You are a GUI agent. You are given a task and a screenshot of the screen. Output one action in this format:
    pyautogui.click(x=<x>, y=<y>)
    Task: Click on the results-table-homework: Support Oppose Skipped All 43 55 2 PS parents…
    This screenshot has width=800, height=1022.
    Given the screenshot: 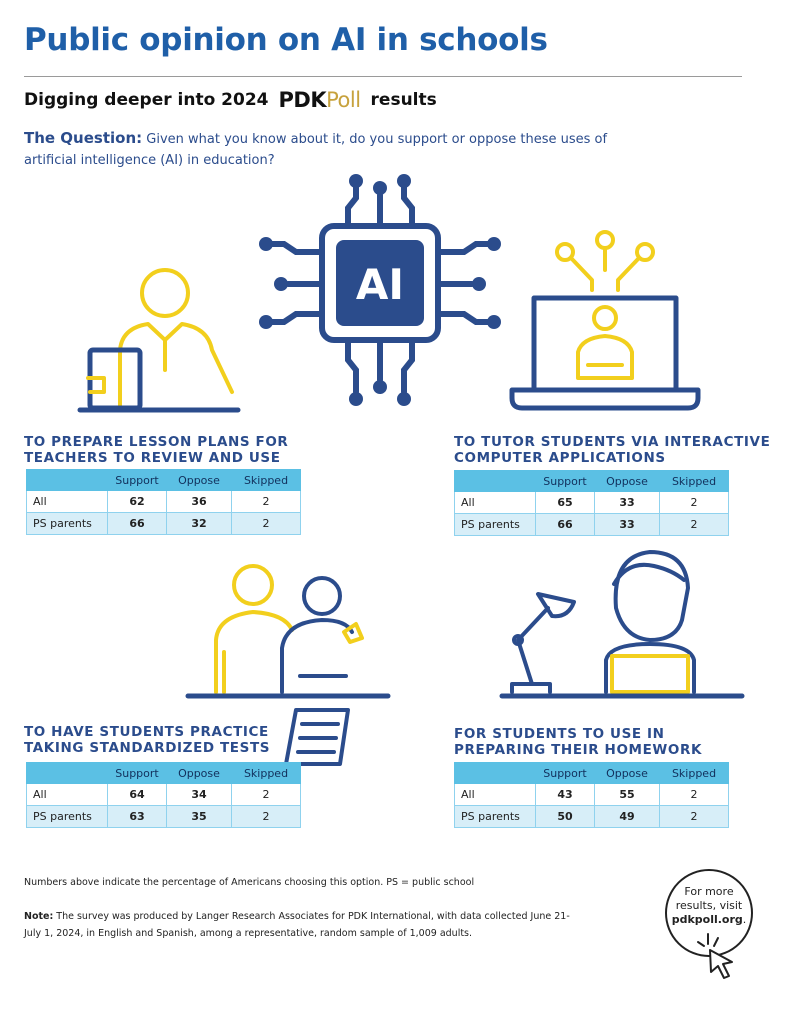 What is the action you would take?
    pyautogui.click(x=591, y=795)
    